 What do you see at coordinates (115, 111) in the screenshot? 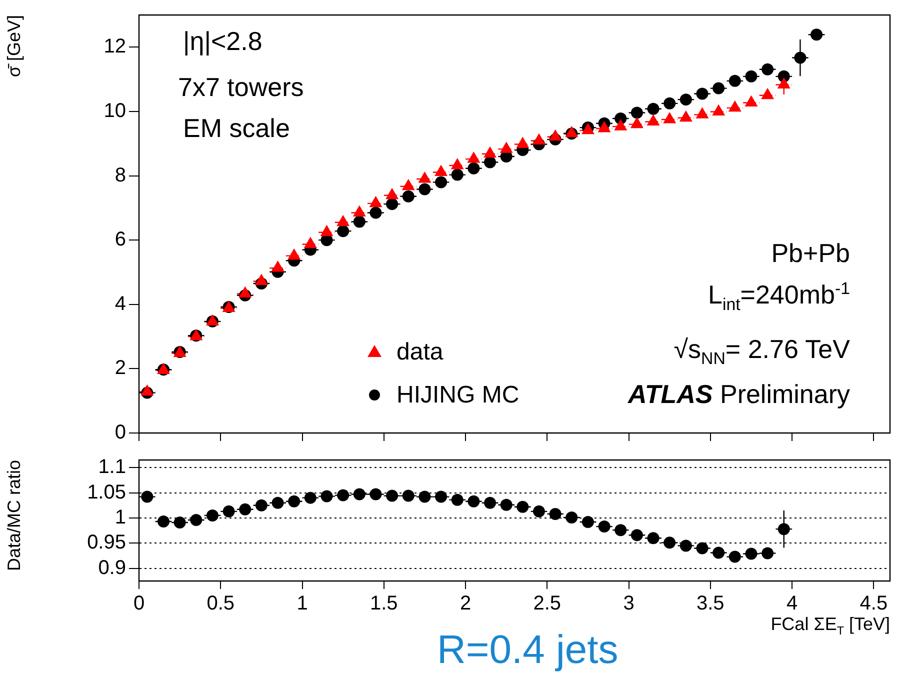
I see `y-tick-label: 10` at bounding box center [115, 111].